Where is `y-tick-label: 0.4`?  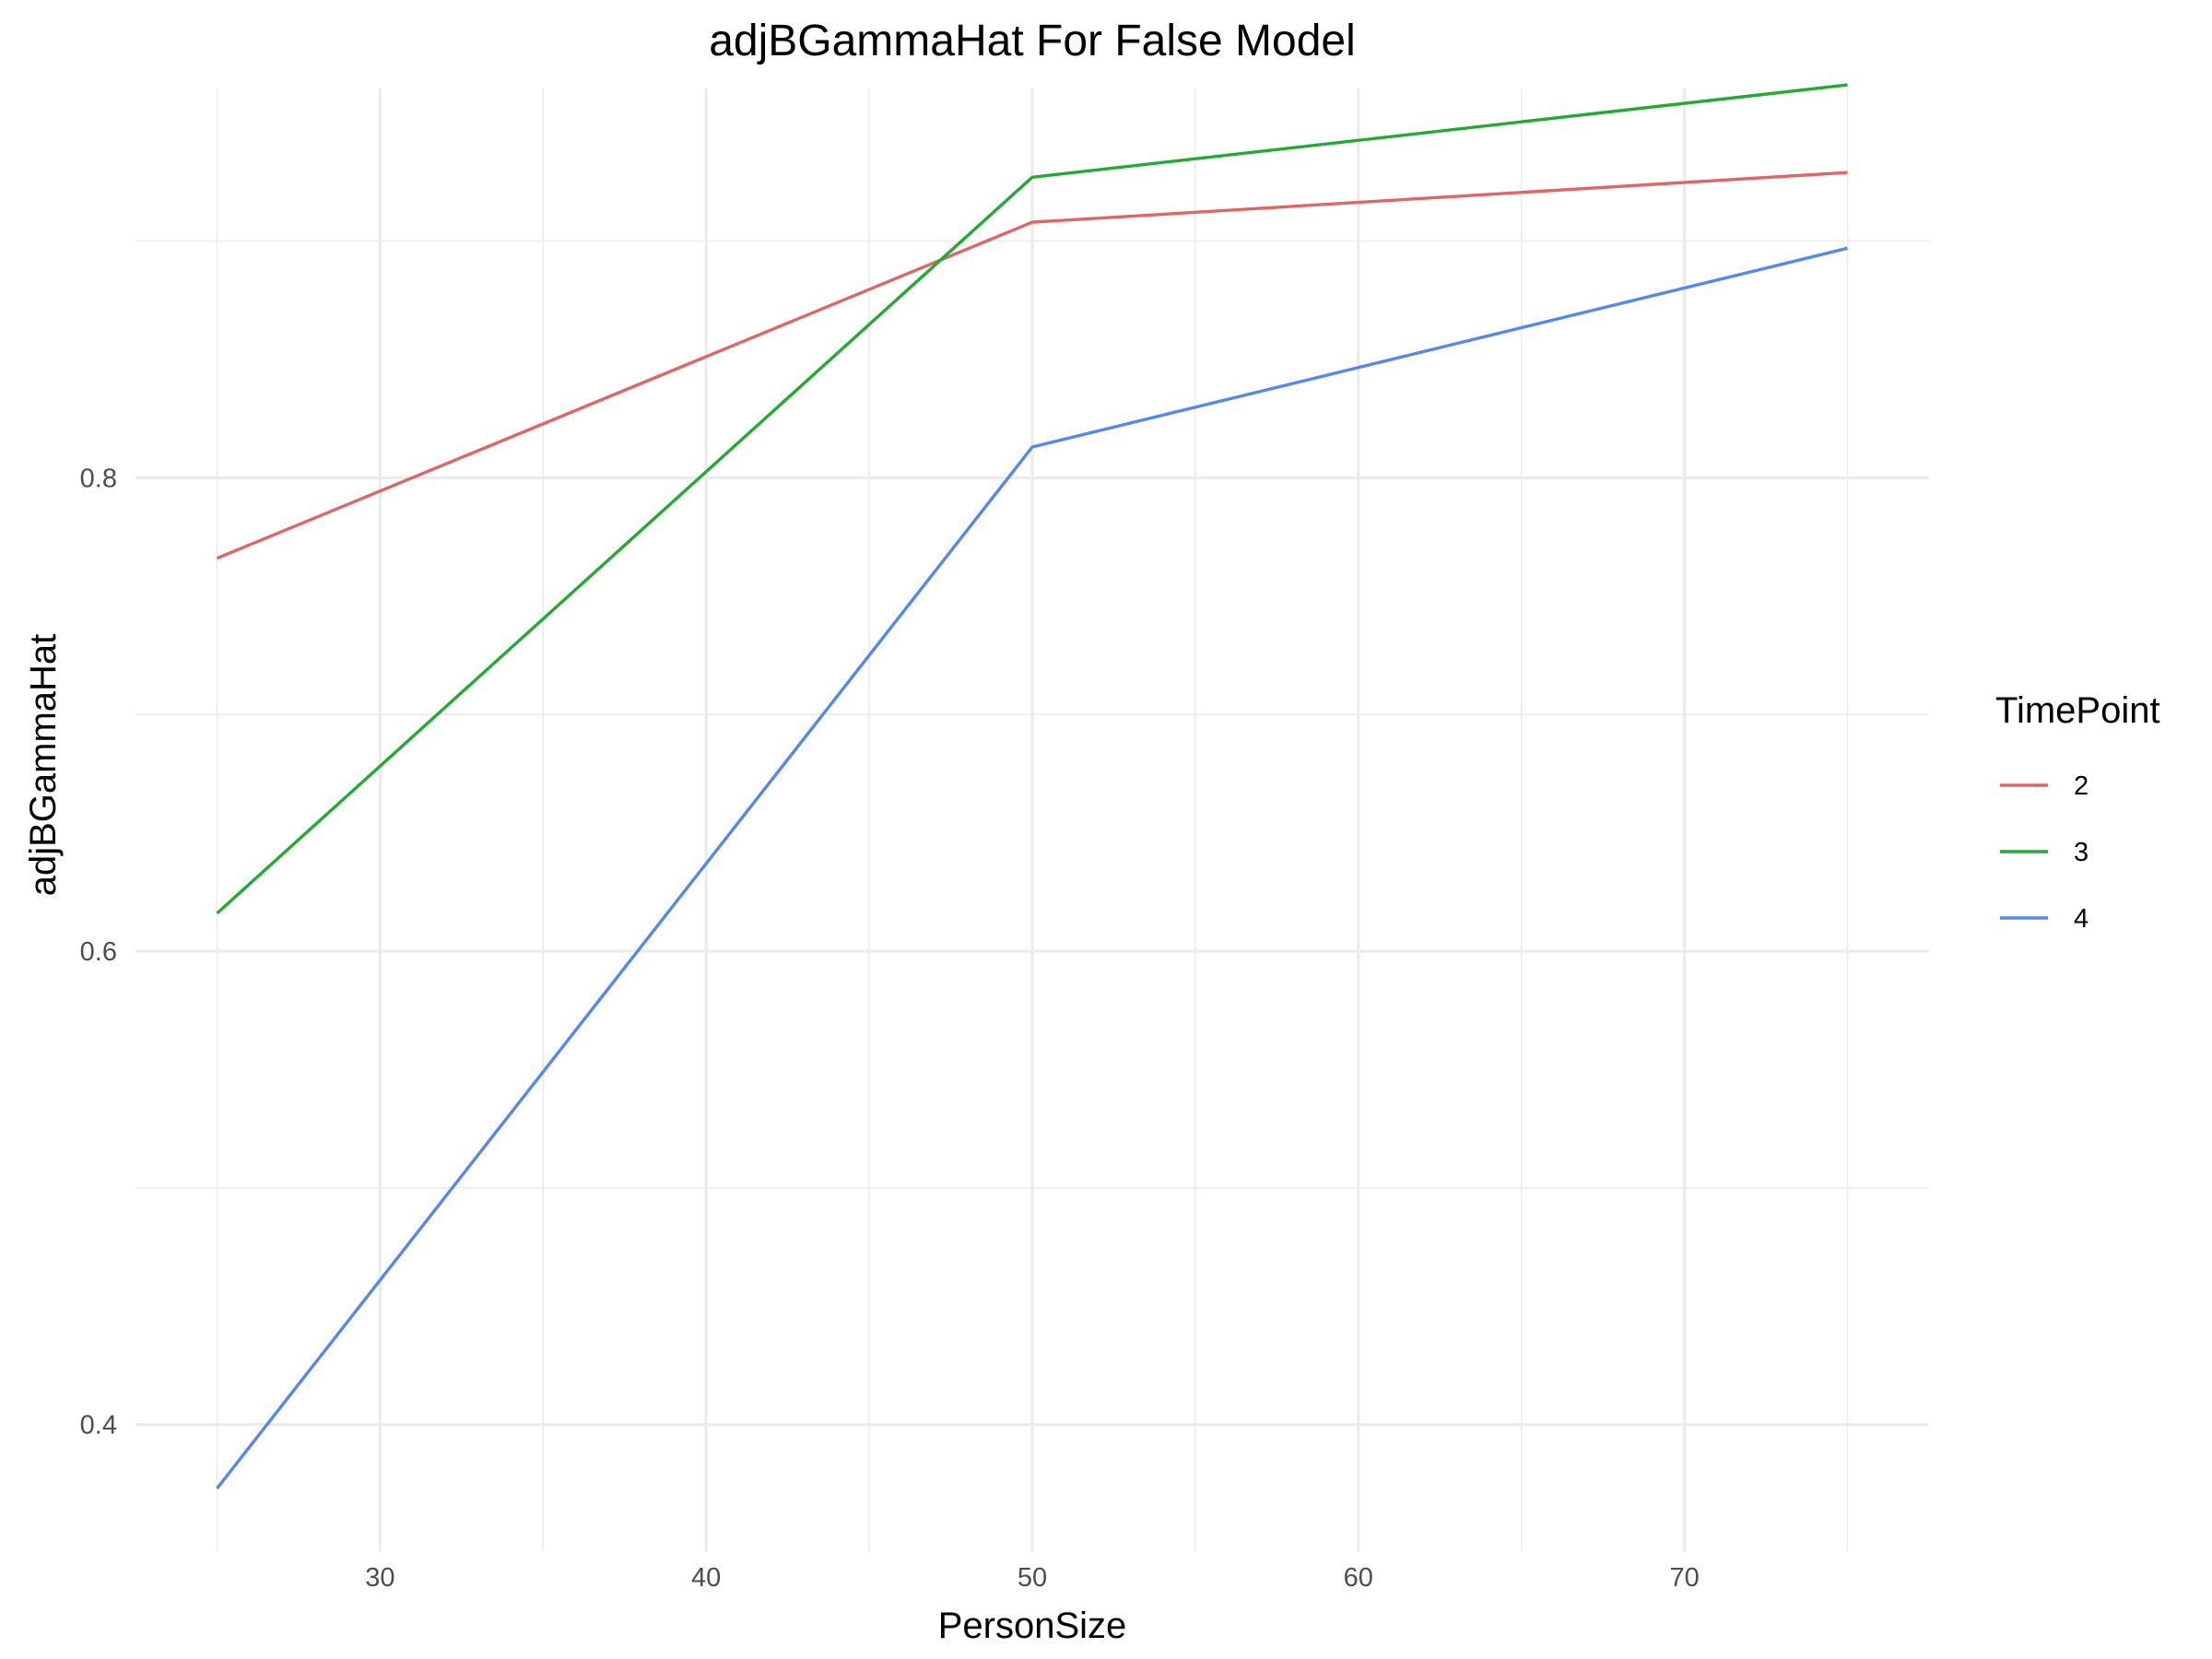 y-tick-label: 0.4 is located at coordinates (98, 1426).